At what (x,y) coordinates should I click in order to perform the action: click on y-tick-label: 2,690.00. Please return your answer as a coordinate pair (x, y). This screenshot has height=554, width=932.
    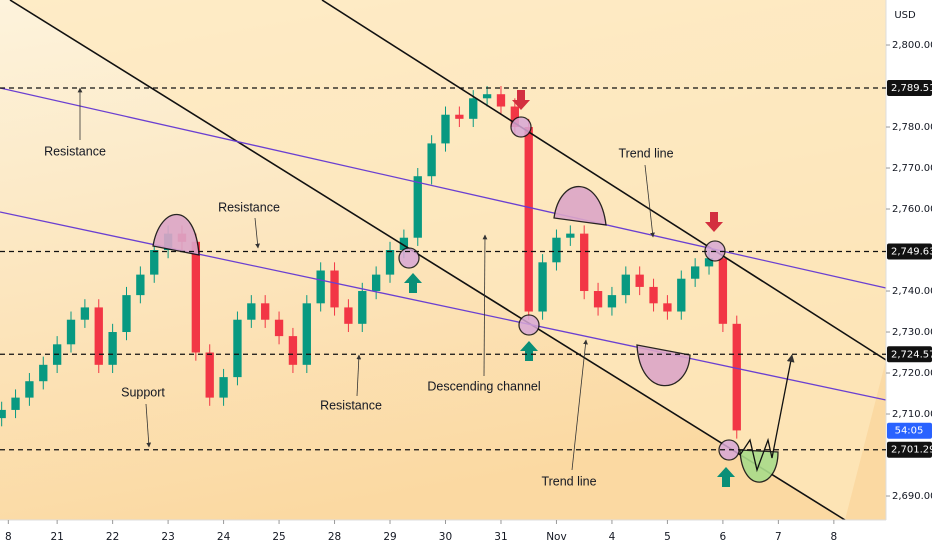
    Looking at the image, I should click on (912, 496).